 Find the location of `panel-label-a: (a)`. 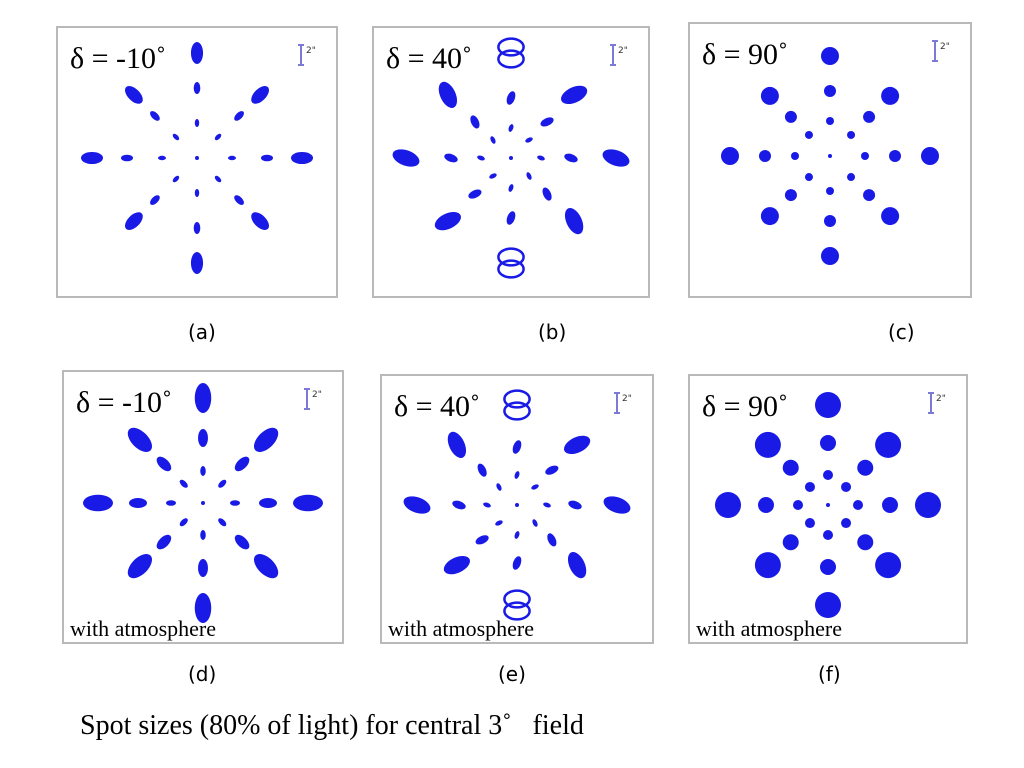

panel-label-a: (a) is located at coordinates (202, 332).